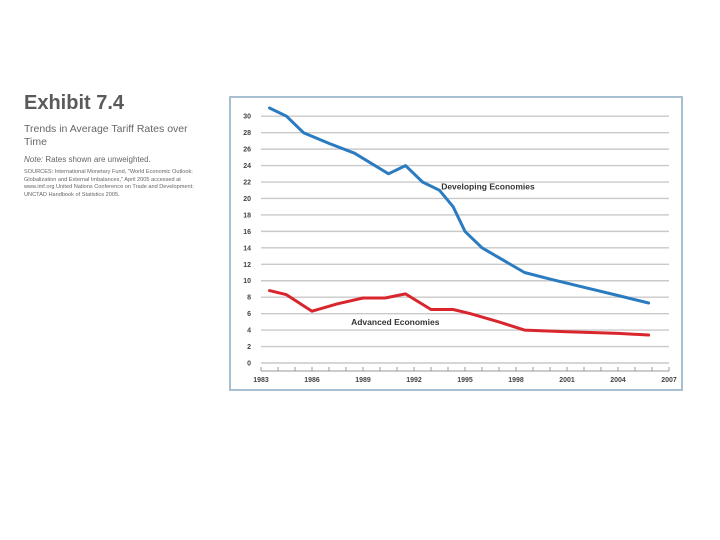 The image size is (720, 540). What do you see at coordinates (618, 380) in the screenshot?
I see `x-tick-label-2004: 2004` at bounding box center [618, 380].